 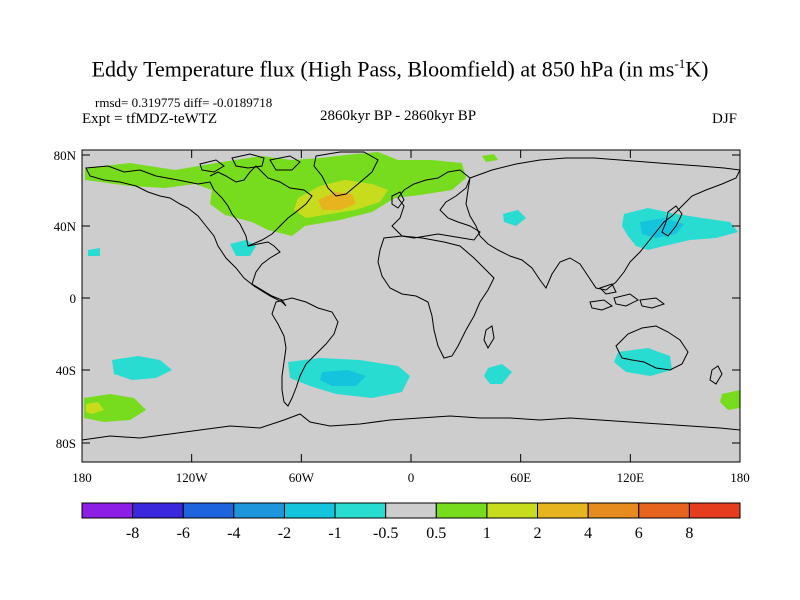 I want to click on colorbar-label: 0.5, so click(x=436, y=533).